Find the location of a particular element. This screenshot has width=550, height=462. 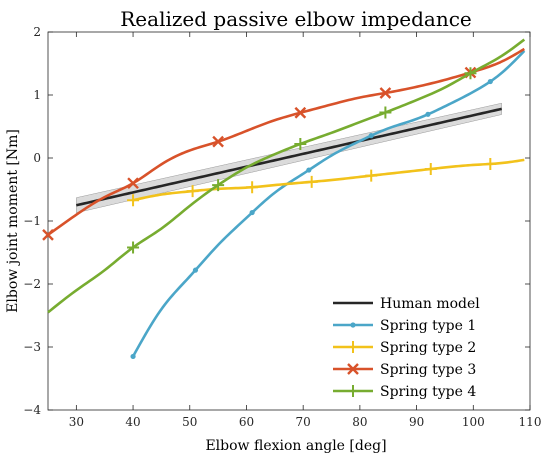

x-tick-label: 110 is located at coordinates (530, 422).